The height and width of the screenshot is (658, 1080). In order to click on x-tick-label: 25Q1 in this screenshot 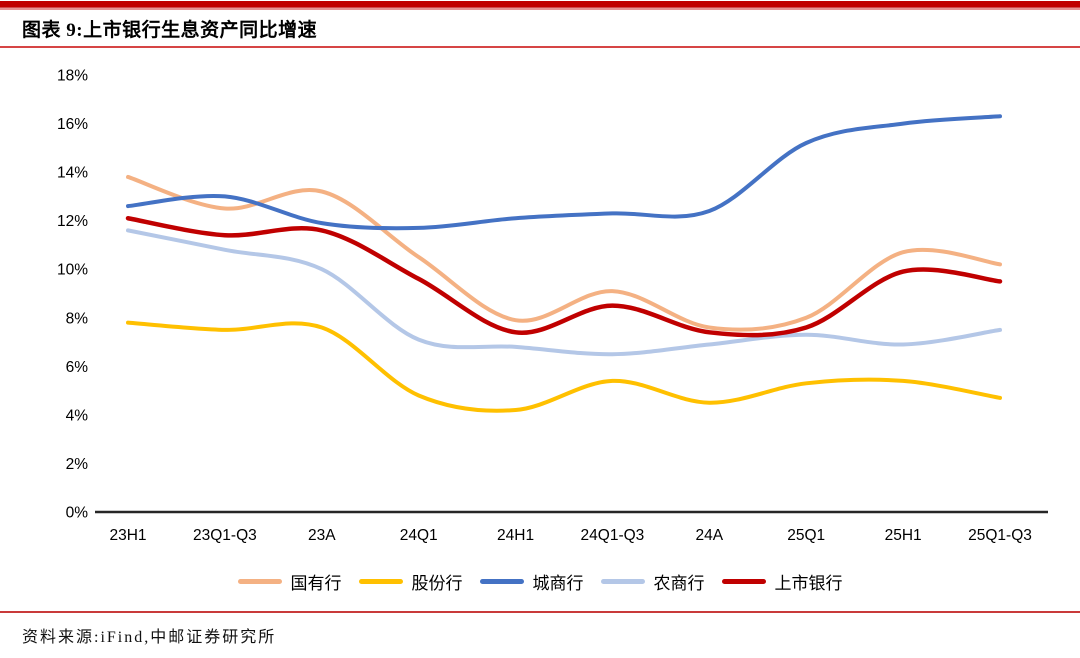, I will do `click(806, 535)`.